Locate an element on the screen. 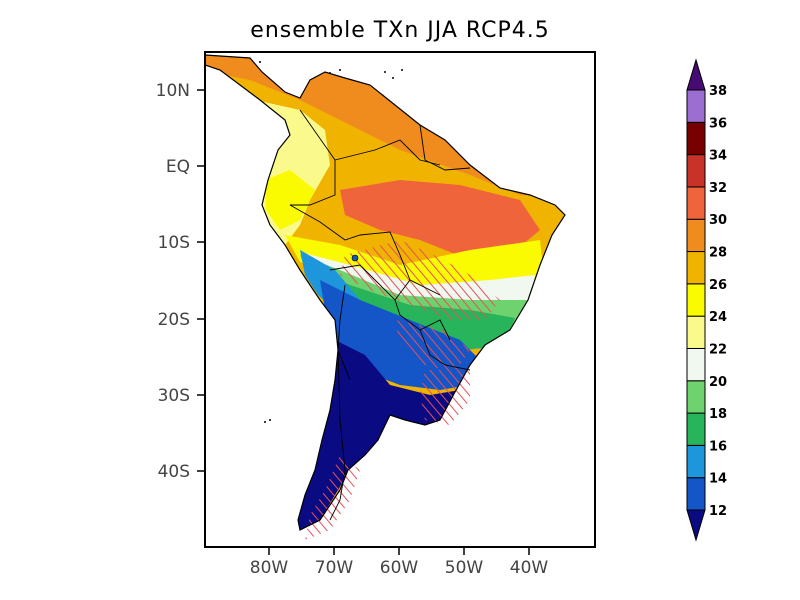  colorbar-label: 32 is located at coordinates (718, 188).